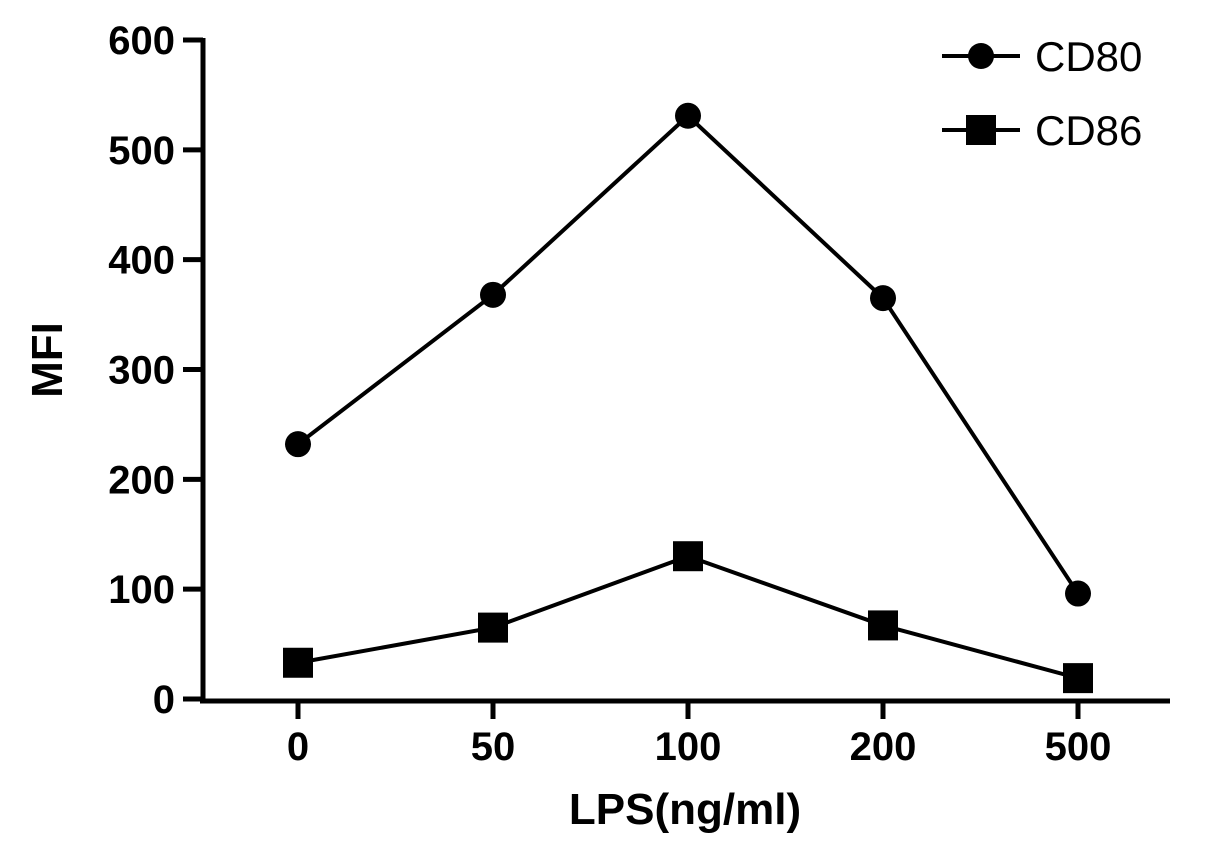 The height and width of the screenshot is (854, 1205). I want to click on y-tick-label: 300, so click(141, 371).